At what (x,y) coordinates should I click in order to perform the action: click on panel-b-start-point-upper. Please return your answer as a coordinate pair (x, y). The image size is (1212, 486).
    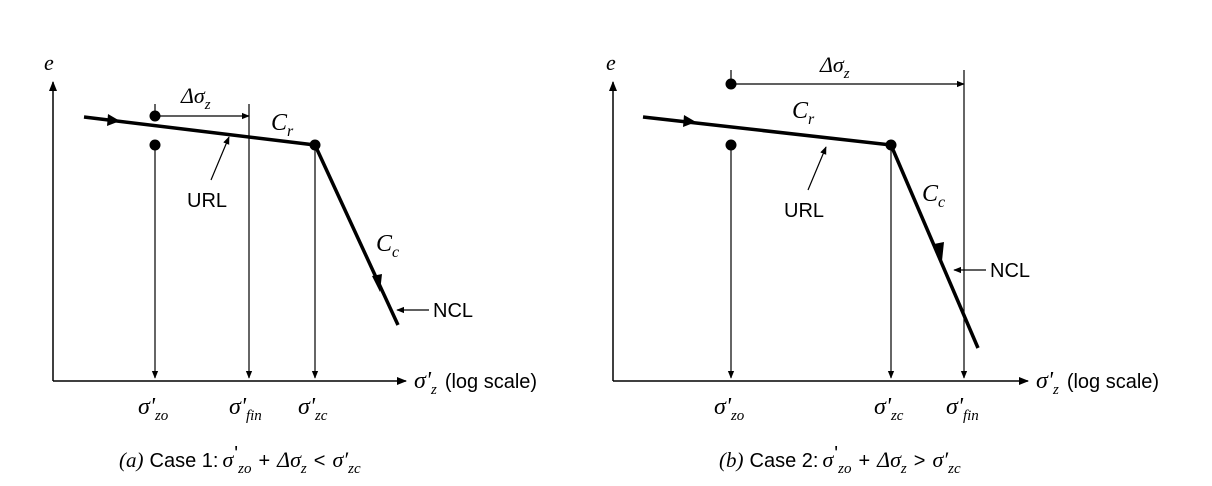
    Looking at the image, I should click on (731, 84).